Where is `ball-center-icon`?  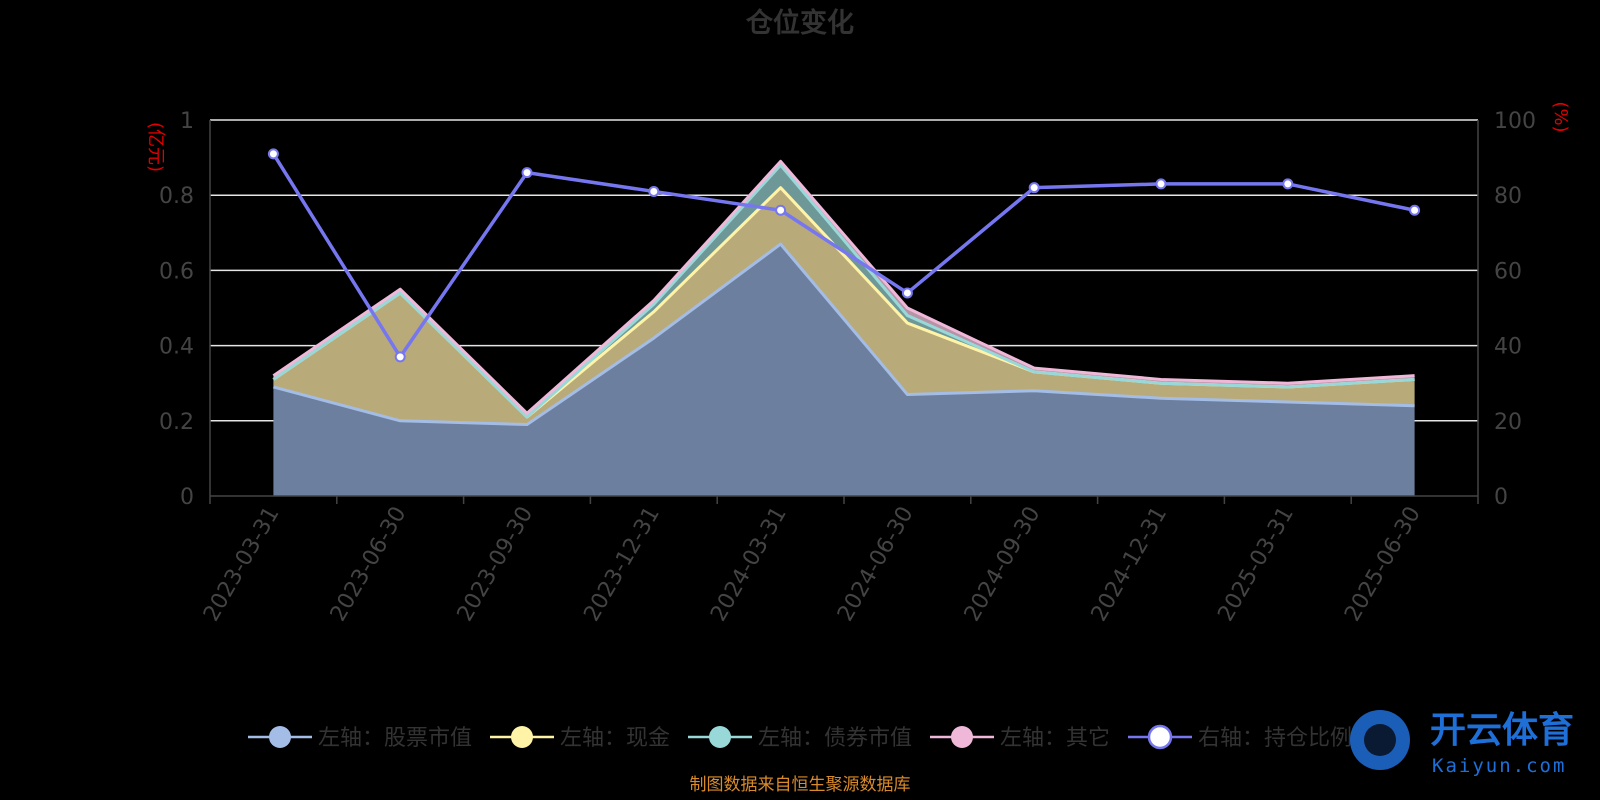
ball-center-icon is located at coordinates (1380, 740).